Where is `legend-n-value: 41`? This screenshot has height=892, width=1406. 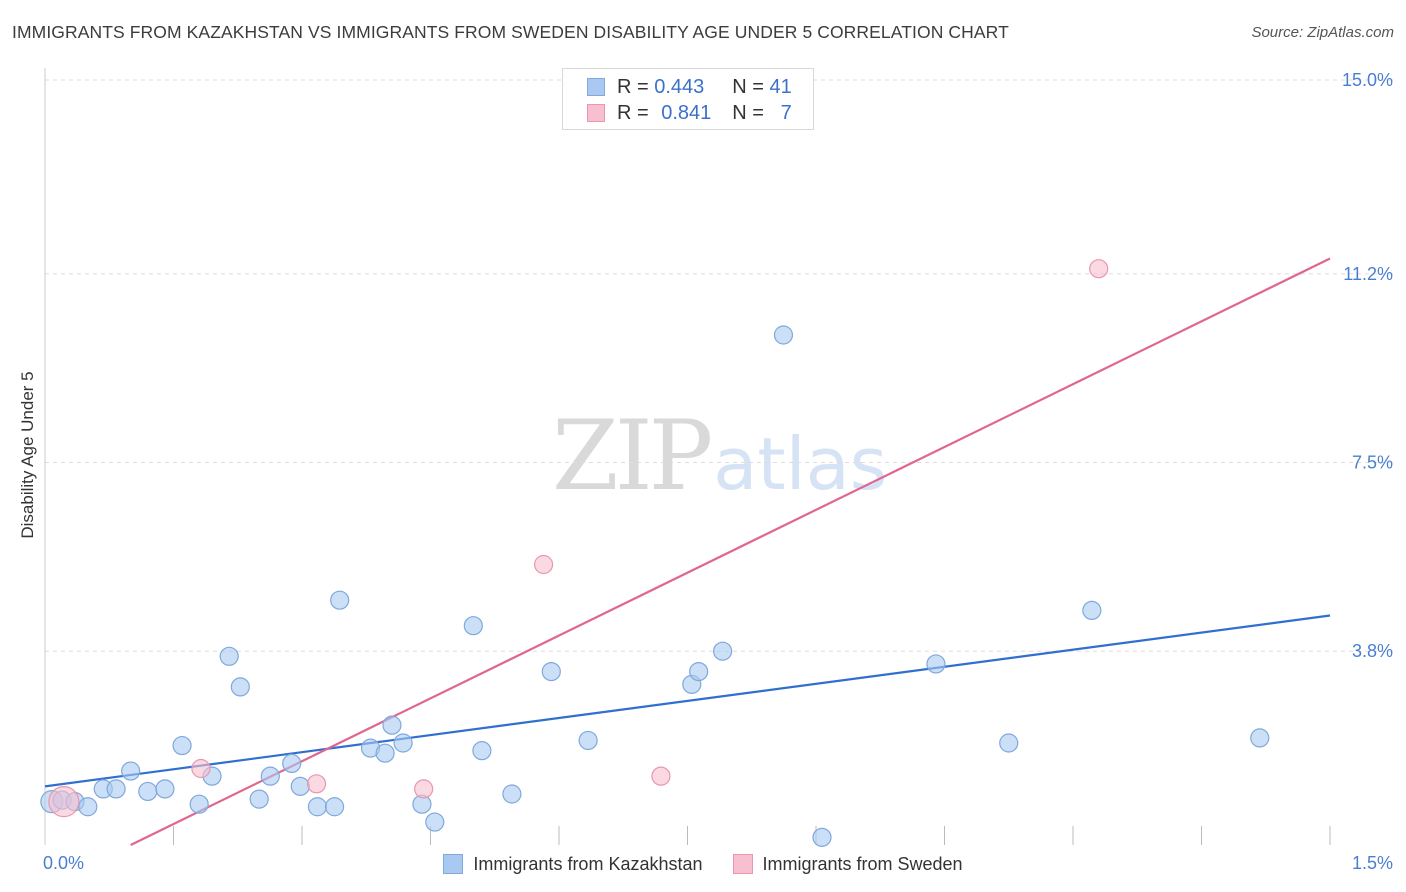
legend-n-value: 41 is located at coordinates (780, 86).